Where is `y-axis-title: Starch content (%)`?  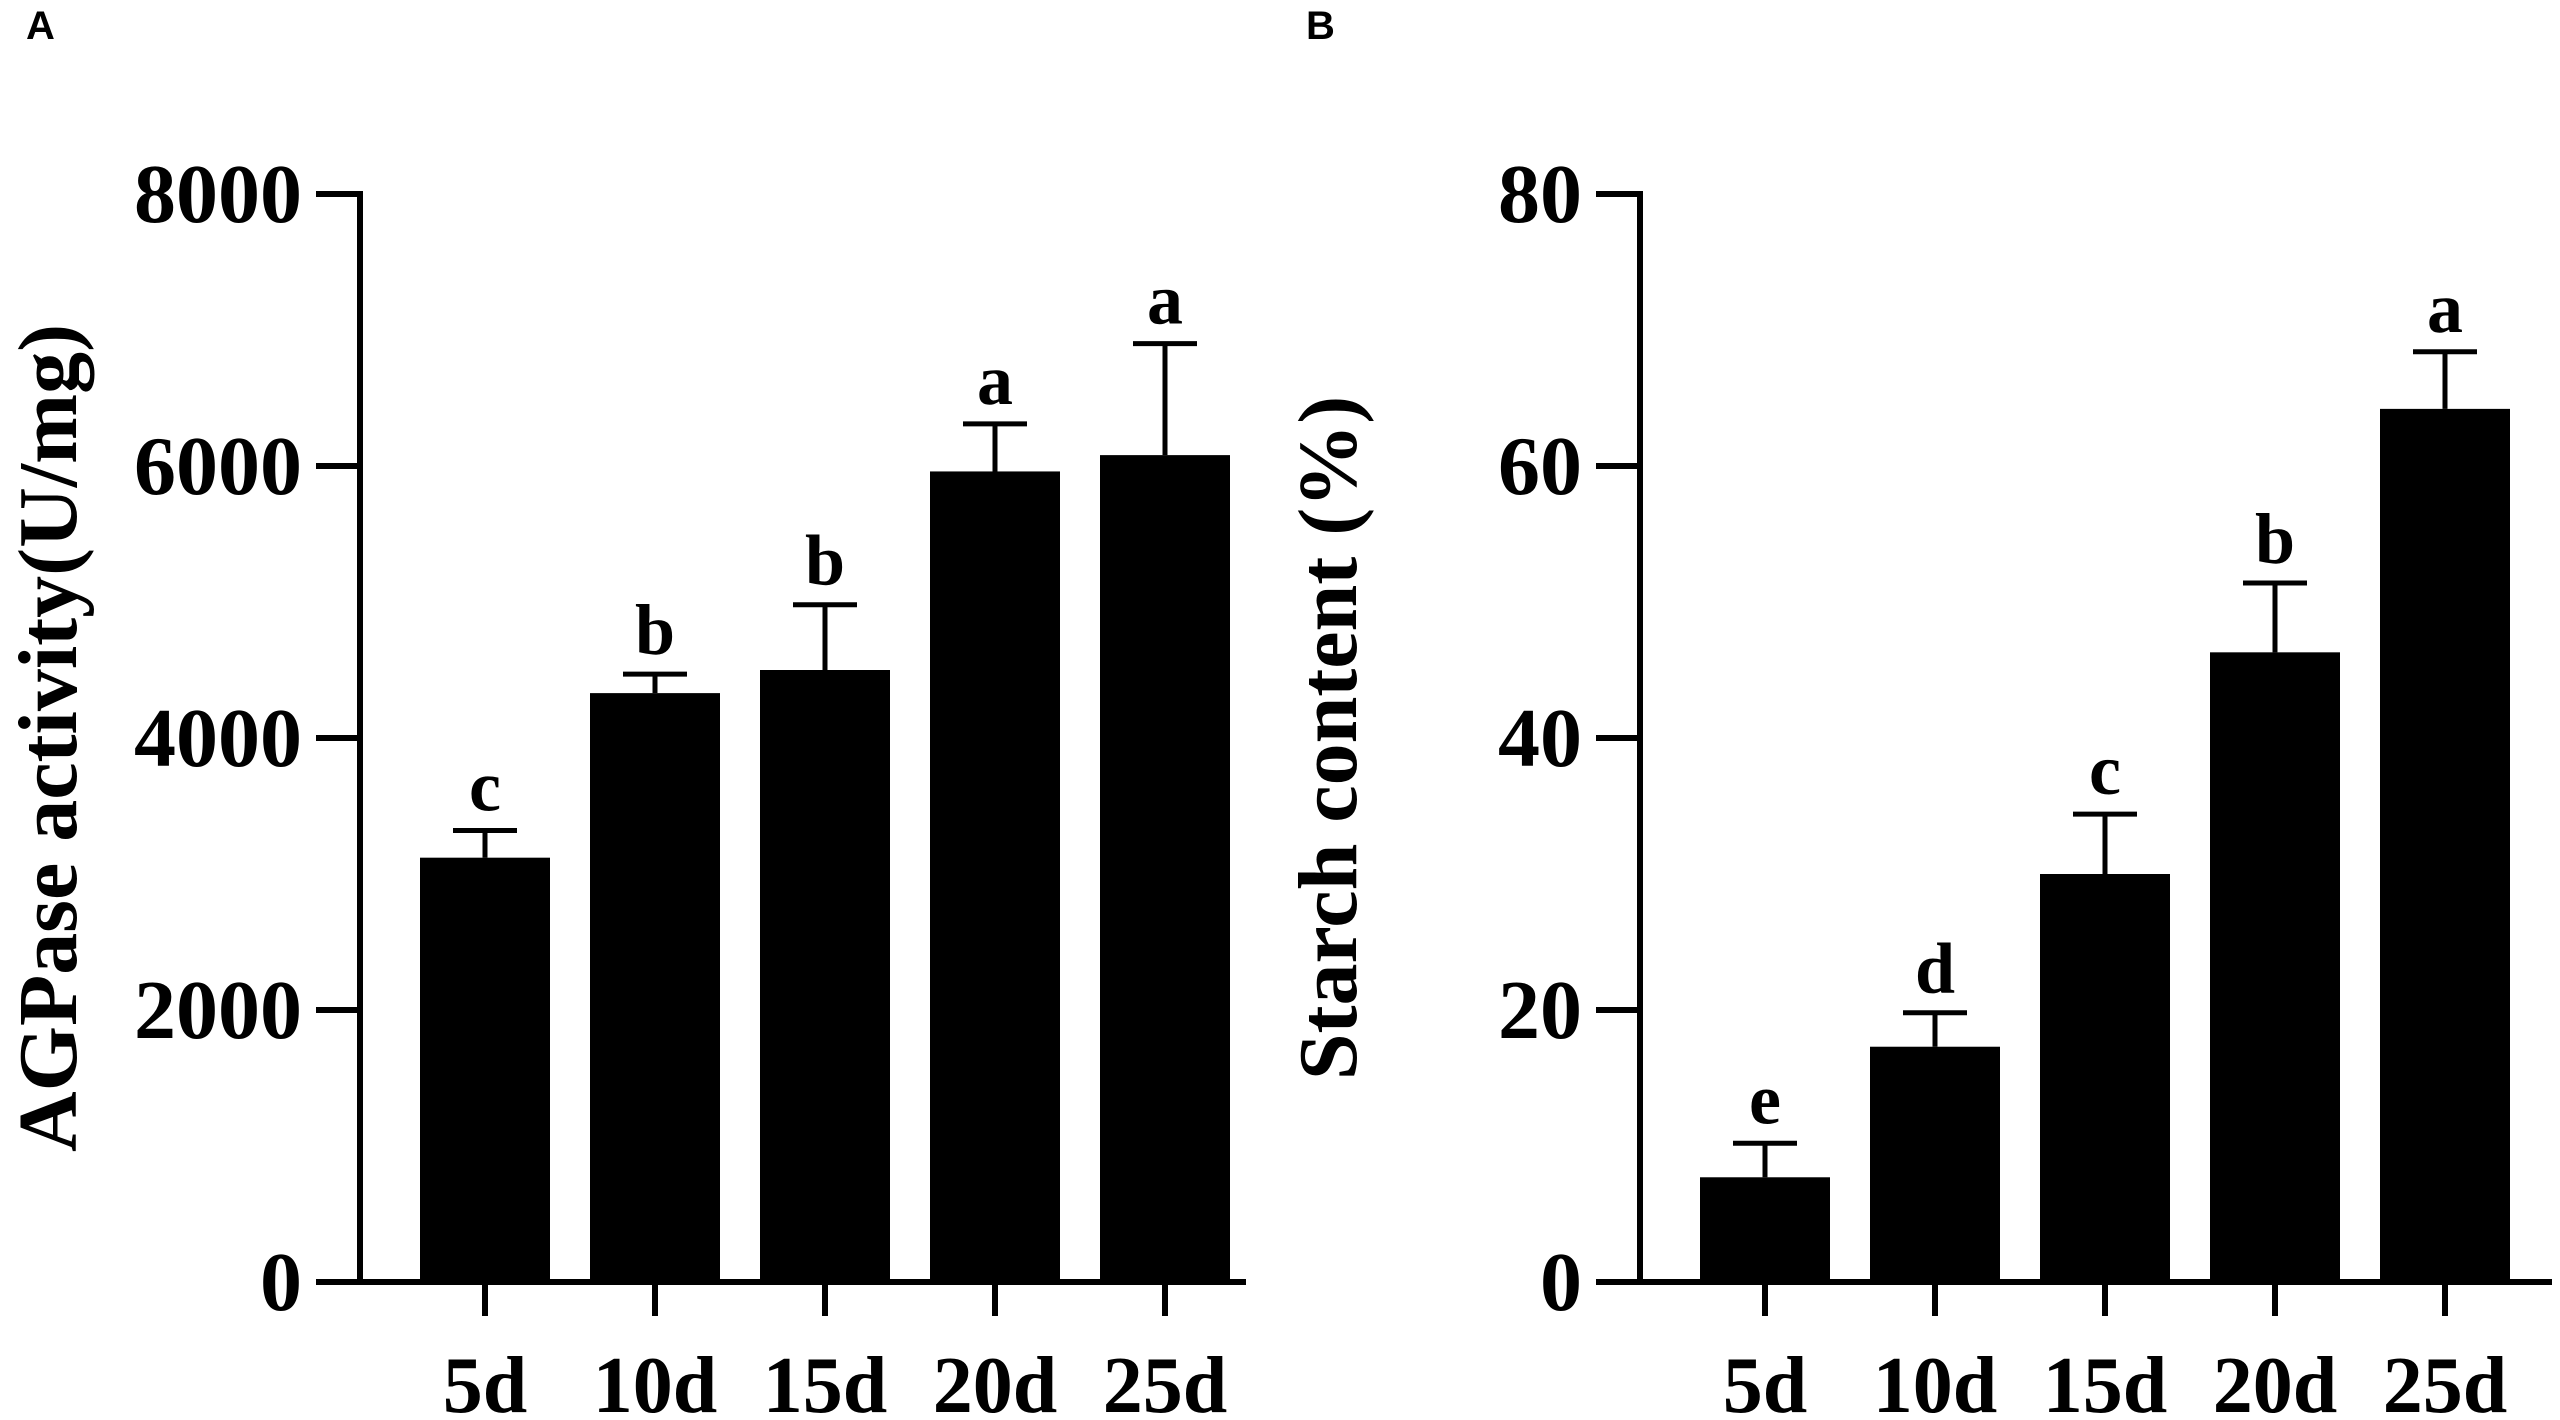 y-axis-title: Starch content (%) is located at coordinates (1328, 738).